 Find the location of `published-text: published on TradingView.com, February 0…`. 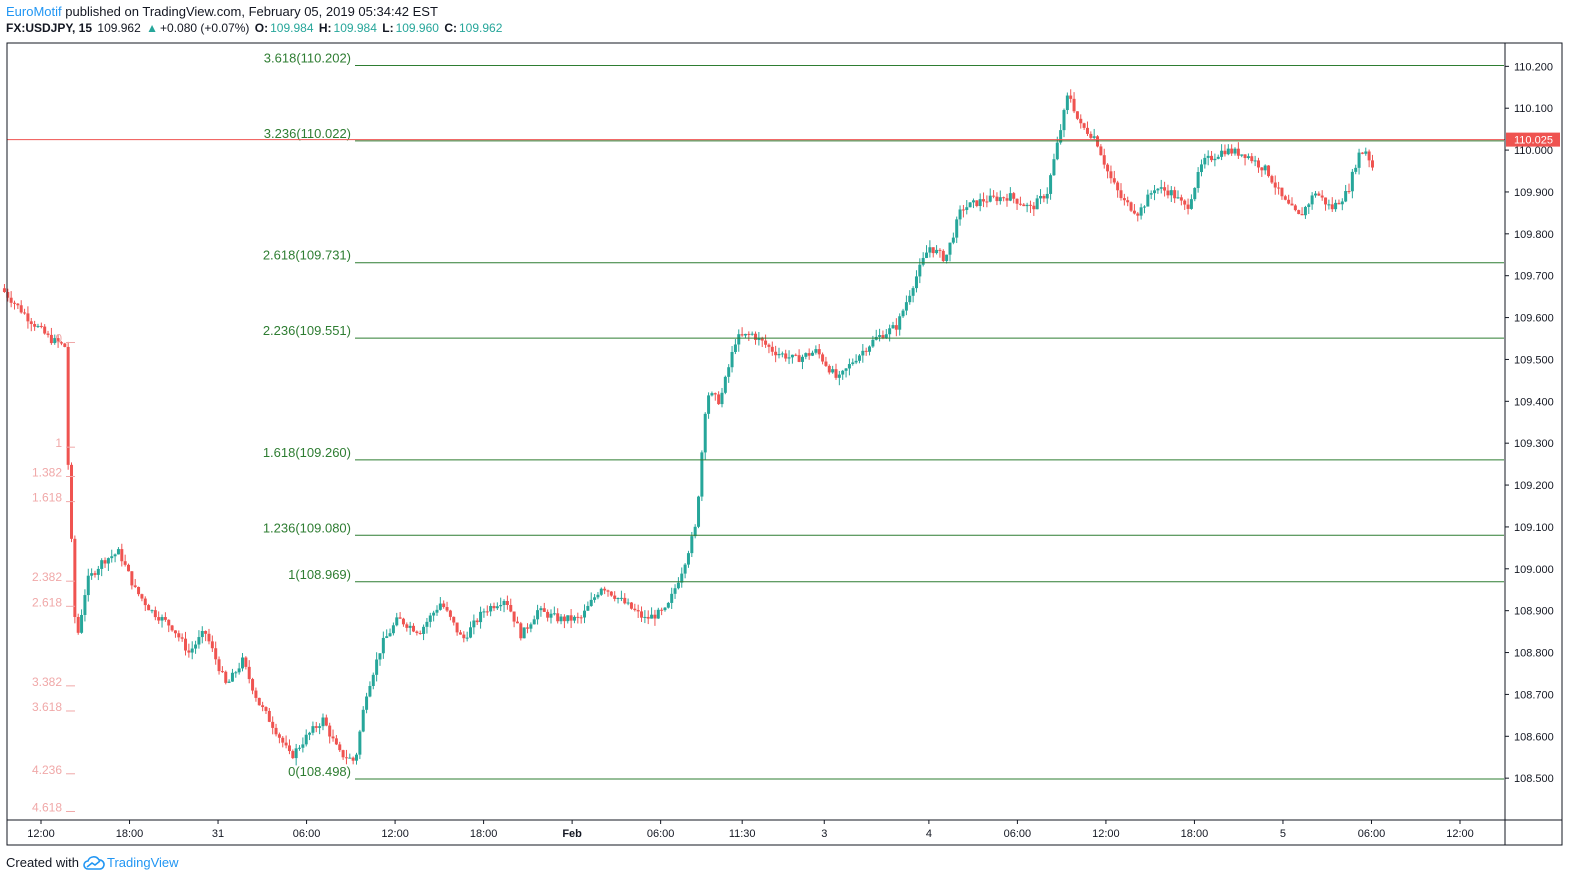

published-text: published on TradingView.com, February 0… is located at coordinates (249, 11).